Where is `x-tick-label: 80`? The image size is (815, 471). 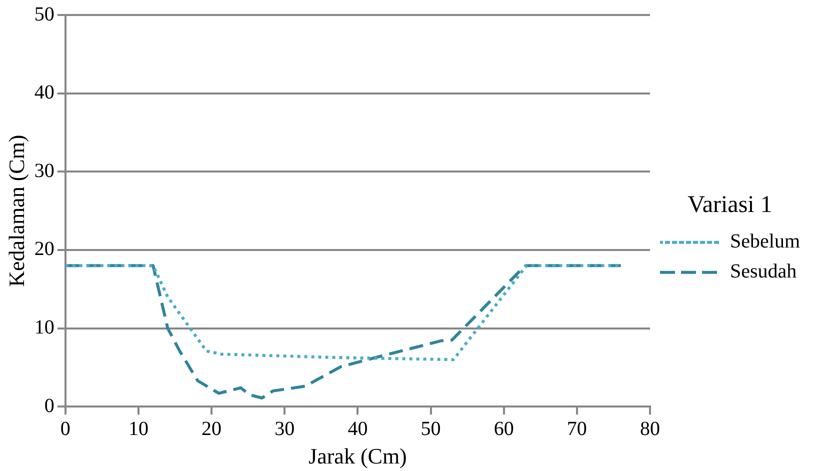 x-tick-label: 80 is located at coordinates (650, 429).